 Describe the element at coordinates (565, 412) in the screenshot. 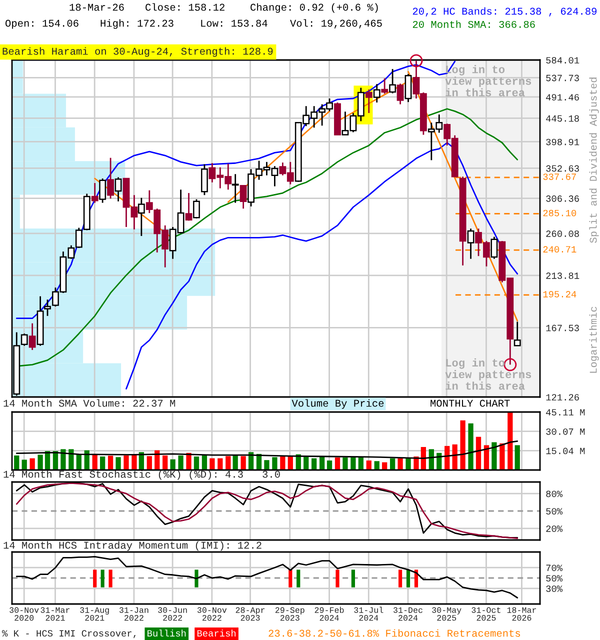

I see `y-tick-label: 45.11 M` at that location.